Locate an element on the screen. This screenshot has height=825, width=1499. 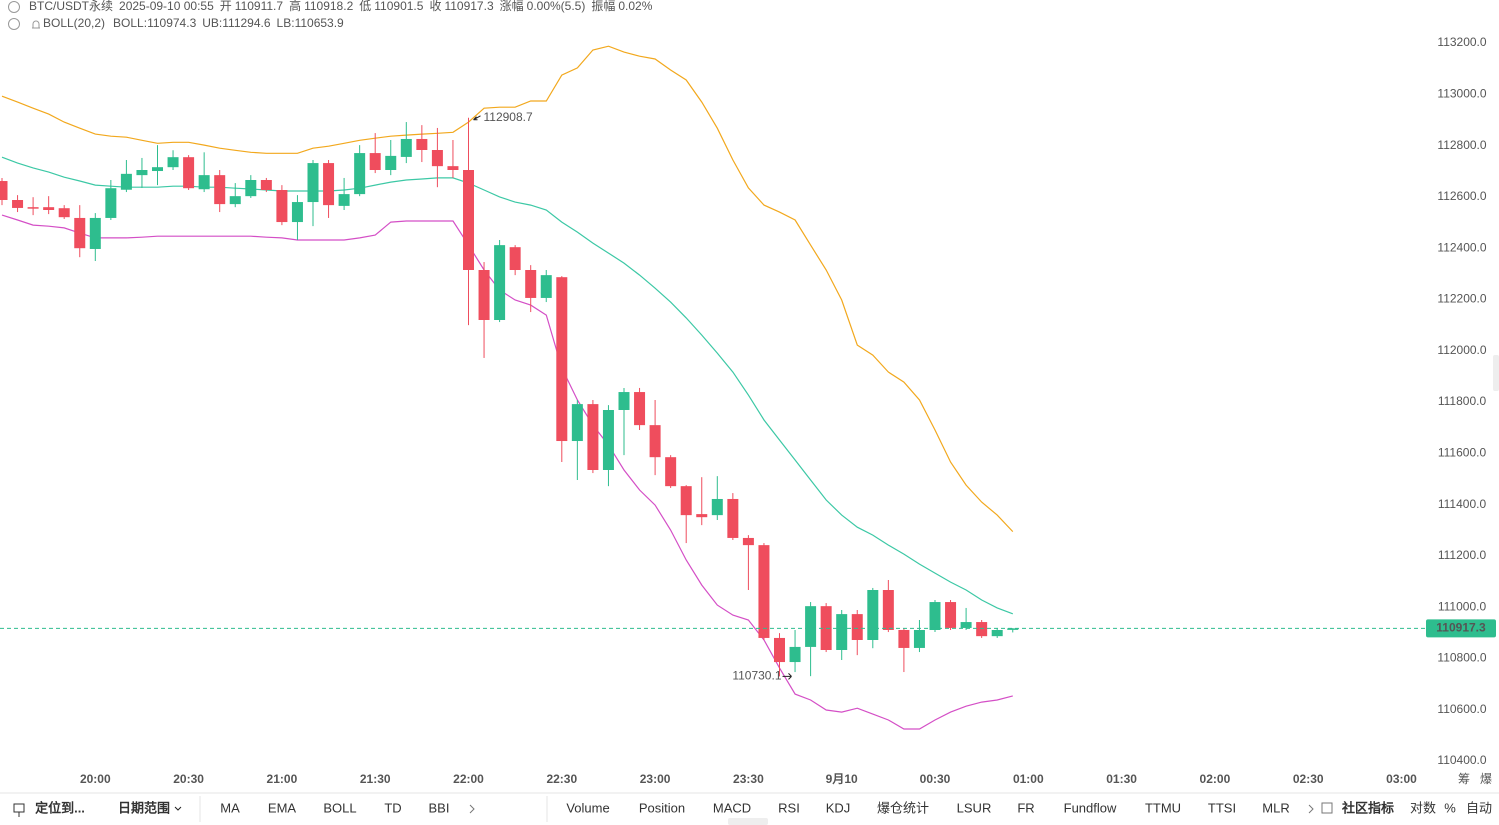
toolbar-item: KDJ is located at coordinates (838, 807).